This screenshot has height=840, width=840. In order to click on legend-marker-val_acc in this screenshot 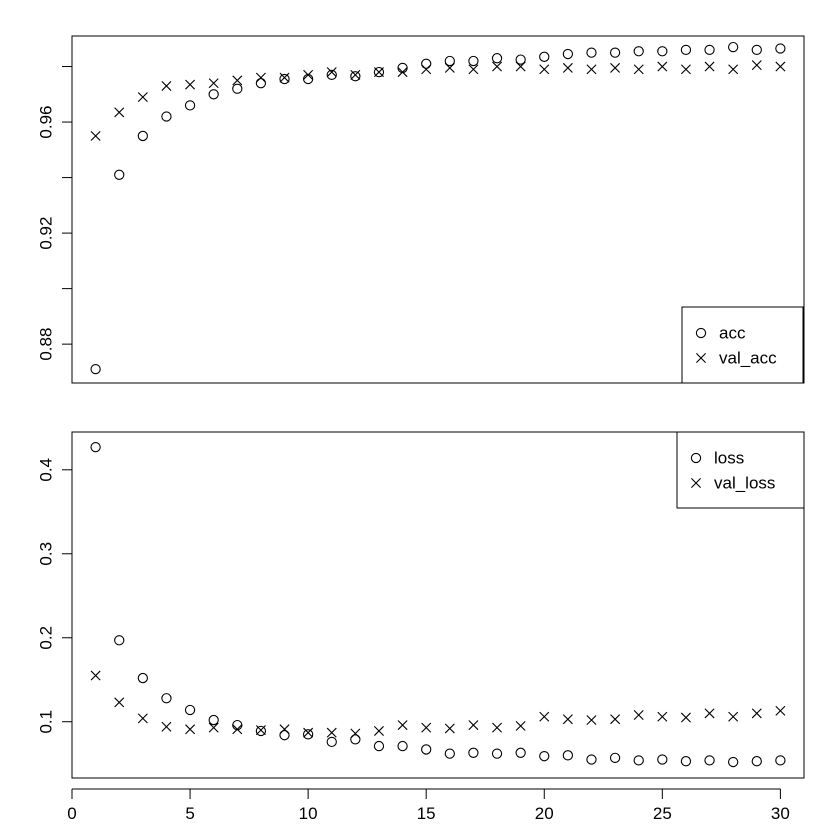, I will do `click(701, 358)`.